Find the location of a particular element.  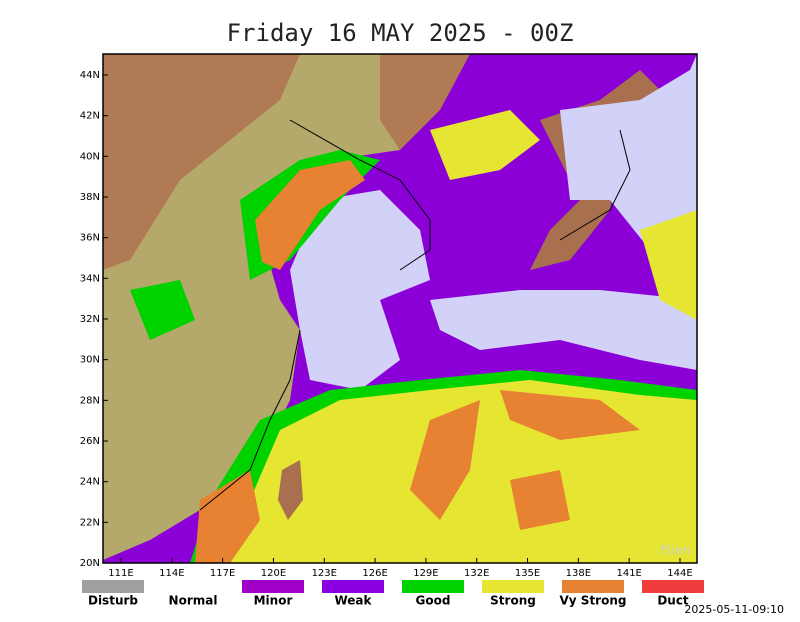

legend-label: Normal is located at coordinates (193, 601).